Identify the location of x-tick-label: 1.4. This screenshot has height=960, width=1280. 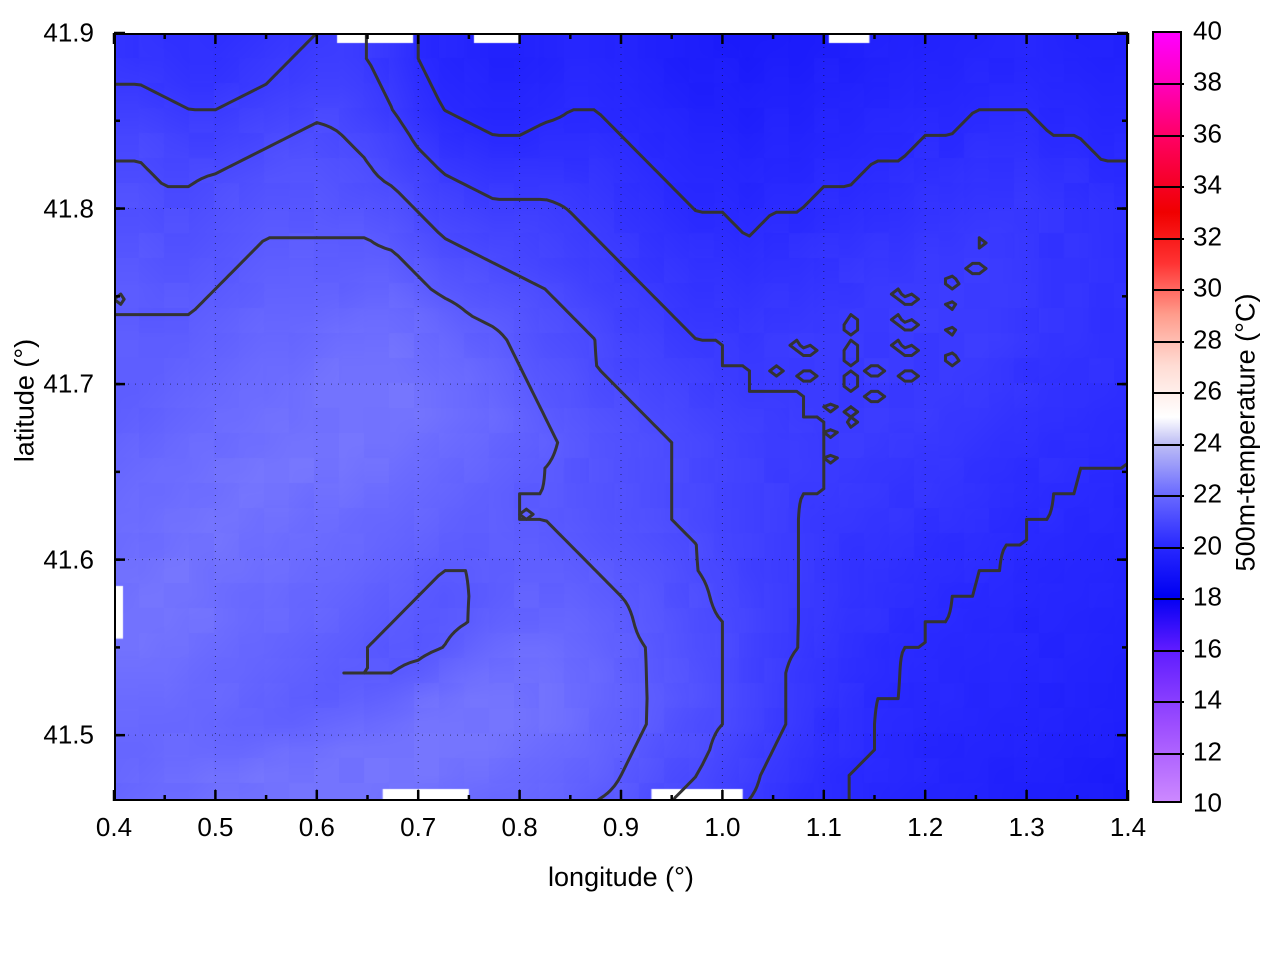
(1128, 827).